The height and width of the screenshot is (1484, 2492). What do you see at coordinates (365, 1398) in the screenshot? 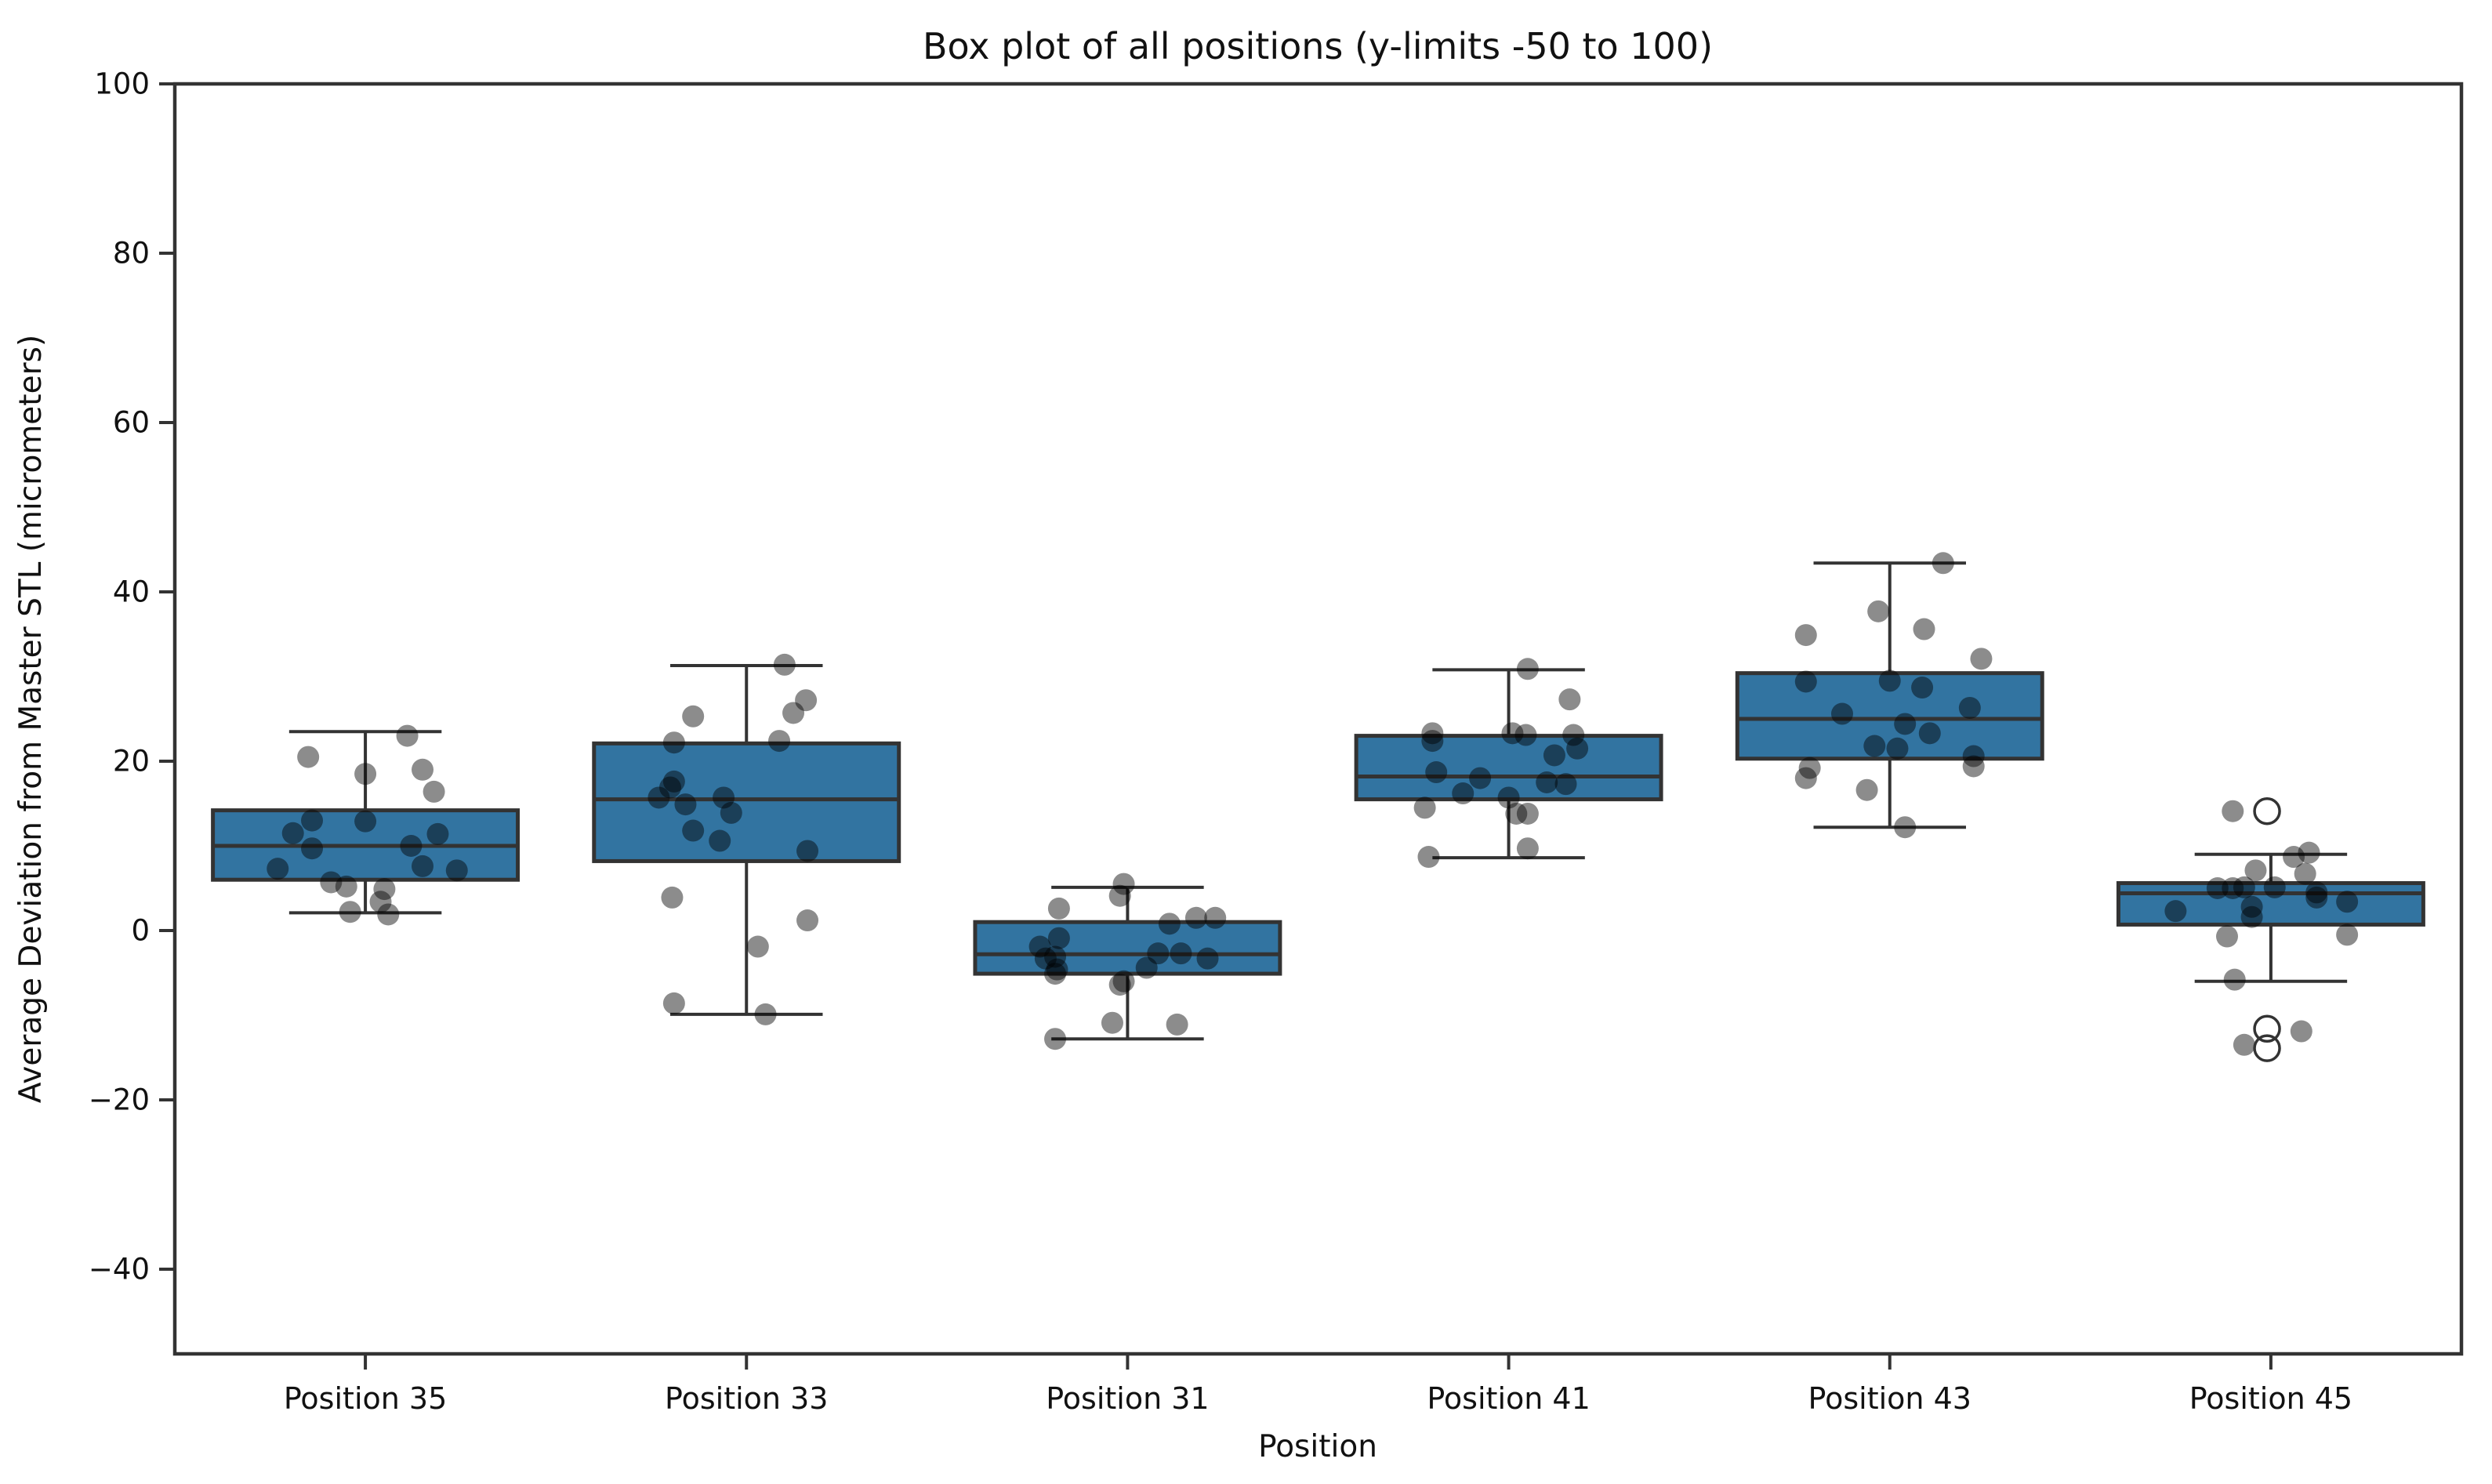
I see `x-tick-label: Position 35` at bounding box center [365, 1398].